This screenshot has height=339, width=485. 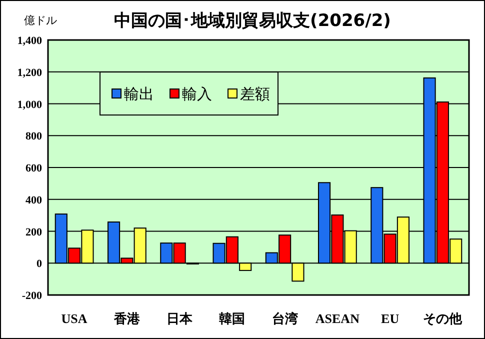 What do you see at coordinates (39, 264) in the screenshot?
I see `y-tick-label: 0` at bounding box center [39, 264].